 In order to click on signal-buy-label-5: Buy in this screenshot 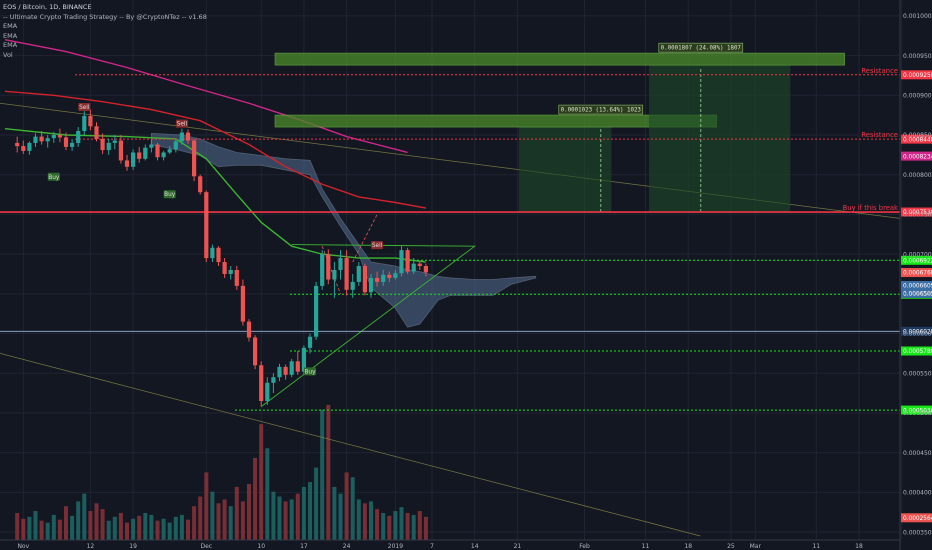, I will do `click(310, 372)`.